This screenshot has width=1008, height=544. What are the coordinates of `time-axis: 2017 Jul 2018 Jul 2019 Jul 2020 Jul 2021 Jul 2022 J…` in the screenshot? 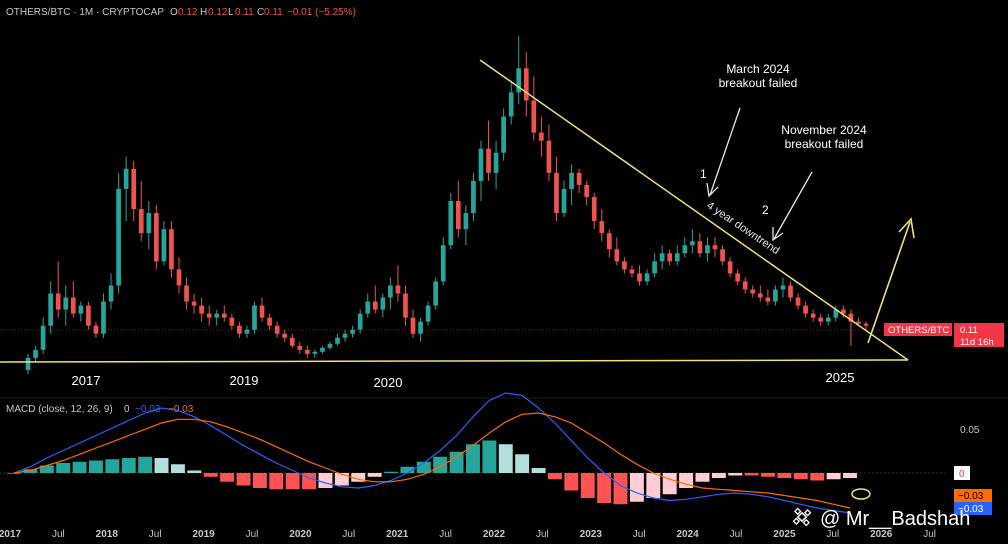 It's located at (468, 534).